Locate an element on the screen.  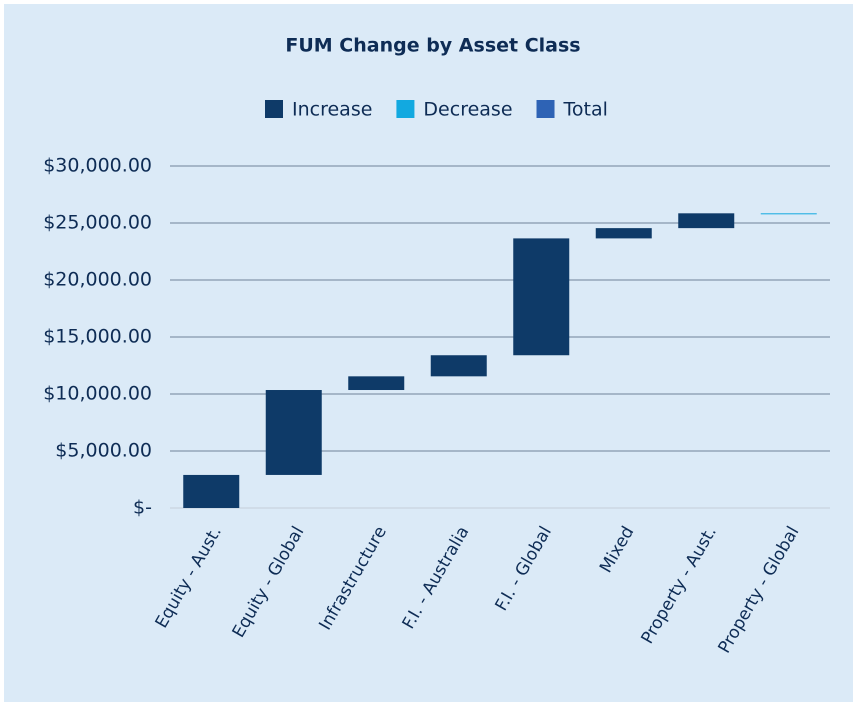
legend-label: Total is located at coordinates (585, 110).